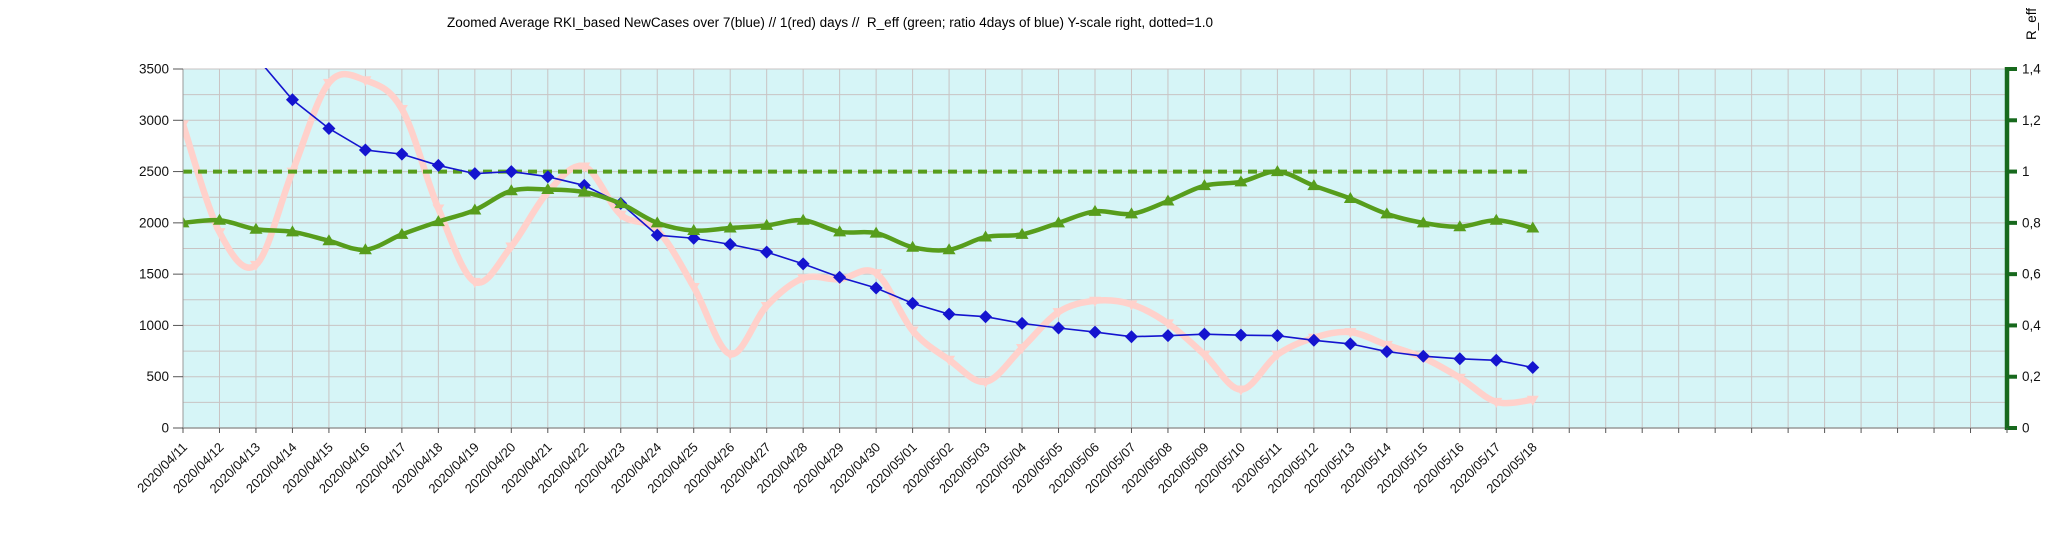  Describe the element at coordinates (2031, 325) in the screenshot. I see `y-right-tick-label: 0,4` at that location.